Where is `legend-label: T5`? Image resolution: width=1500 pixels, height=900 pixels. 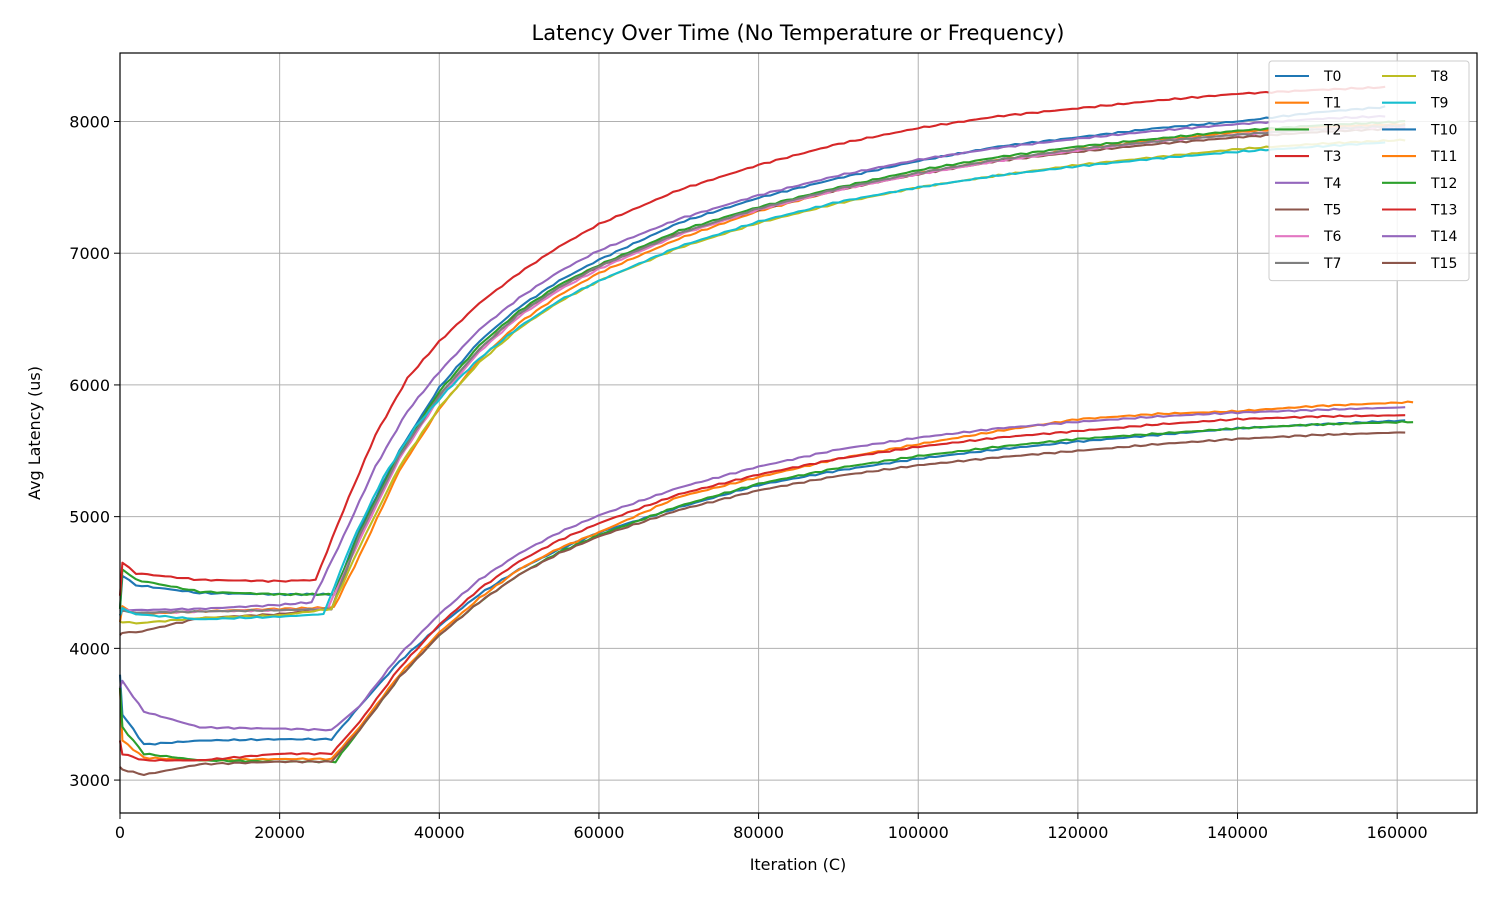 legend-label: T5 is located at coordinates (1332, 211).